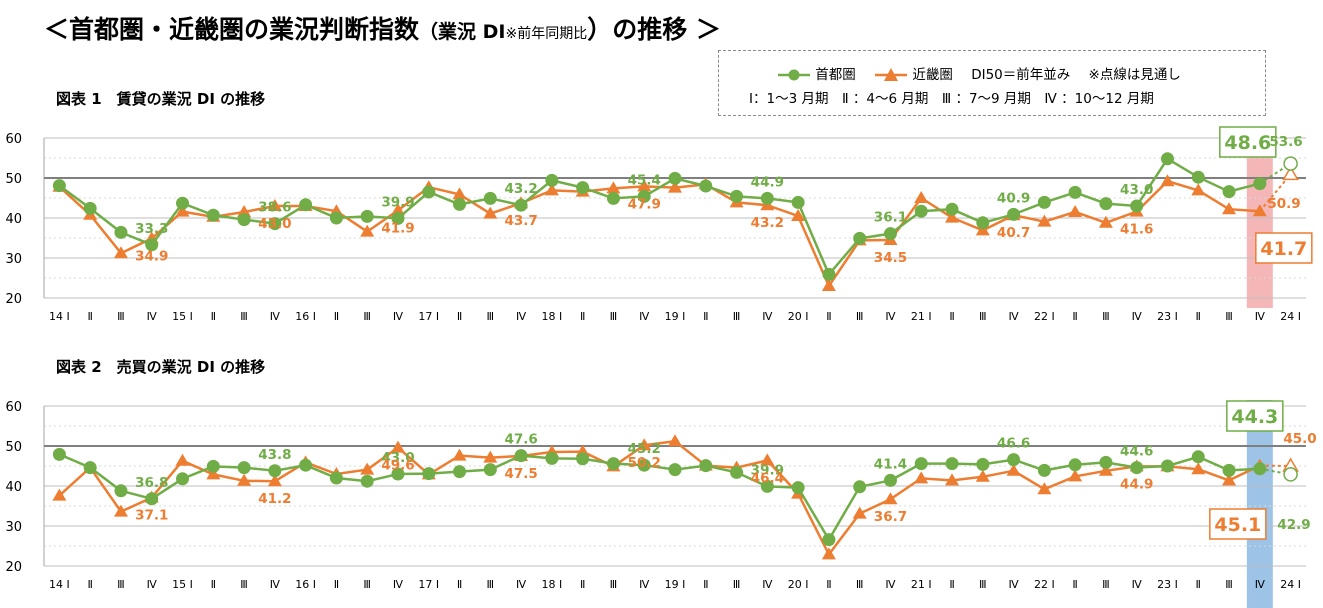 The width and height of the screenshot is (1323, 608). What do you see at coordinates (675, 584) in the screenshot?
I see `chart2-x-tick-label: 19 Ⅰ` at bounding box center [675, 584].